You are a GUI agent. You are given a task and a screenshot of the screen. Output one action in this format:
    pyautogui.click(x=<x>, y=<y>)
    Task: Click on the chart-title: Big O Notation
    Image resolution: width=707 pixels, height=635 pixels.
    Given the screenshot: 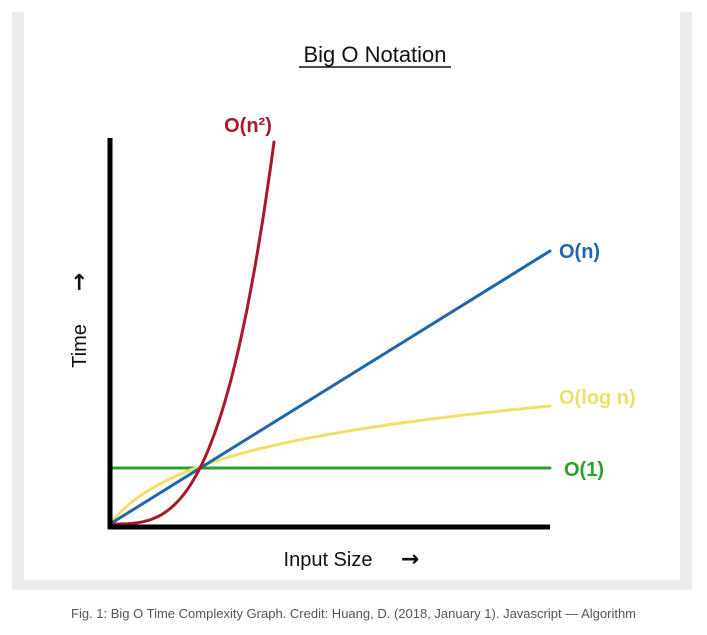 What is the action you would take?
    pyautogui.click(x=374, y=54)
    